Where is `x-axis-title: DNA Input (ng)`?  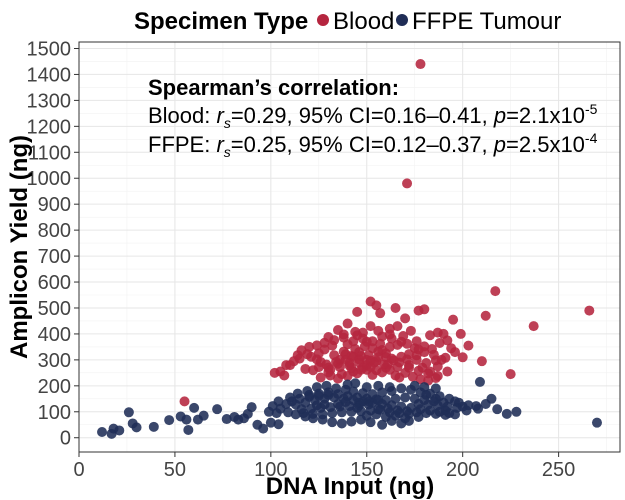
x-axis-title: DNA Input (ng) is located at coordinates (350, 486).